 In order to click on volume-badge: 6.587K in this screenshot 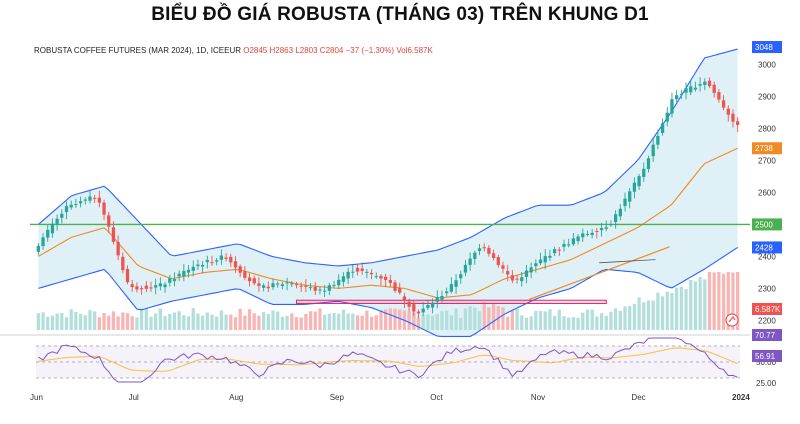, I will do `click(767, 309)`.